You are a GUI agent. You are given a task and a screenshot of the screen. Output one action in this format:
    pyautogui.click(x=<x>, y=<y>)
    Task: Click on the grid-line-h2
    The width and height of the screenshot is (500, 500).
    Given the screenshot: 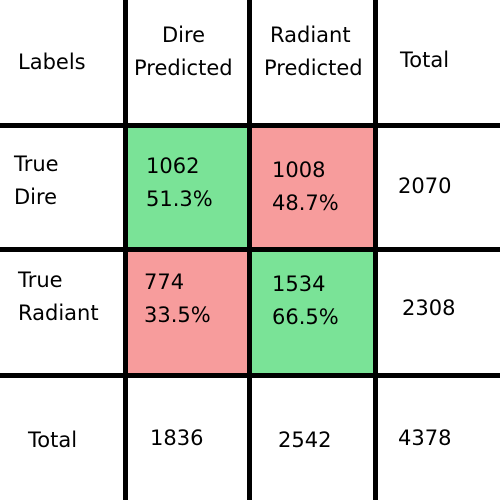 What is the action you would take?
    pyautogui.click(x=250, y=249)
    